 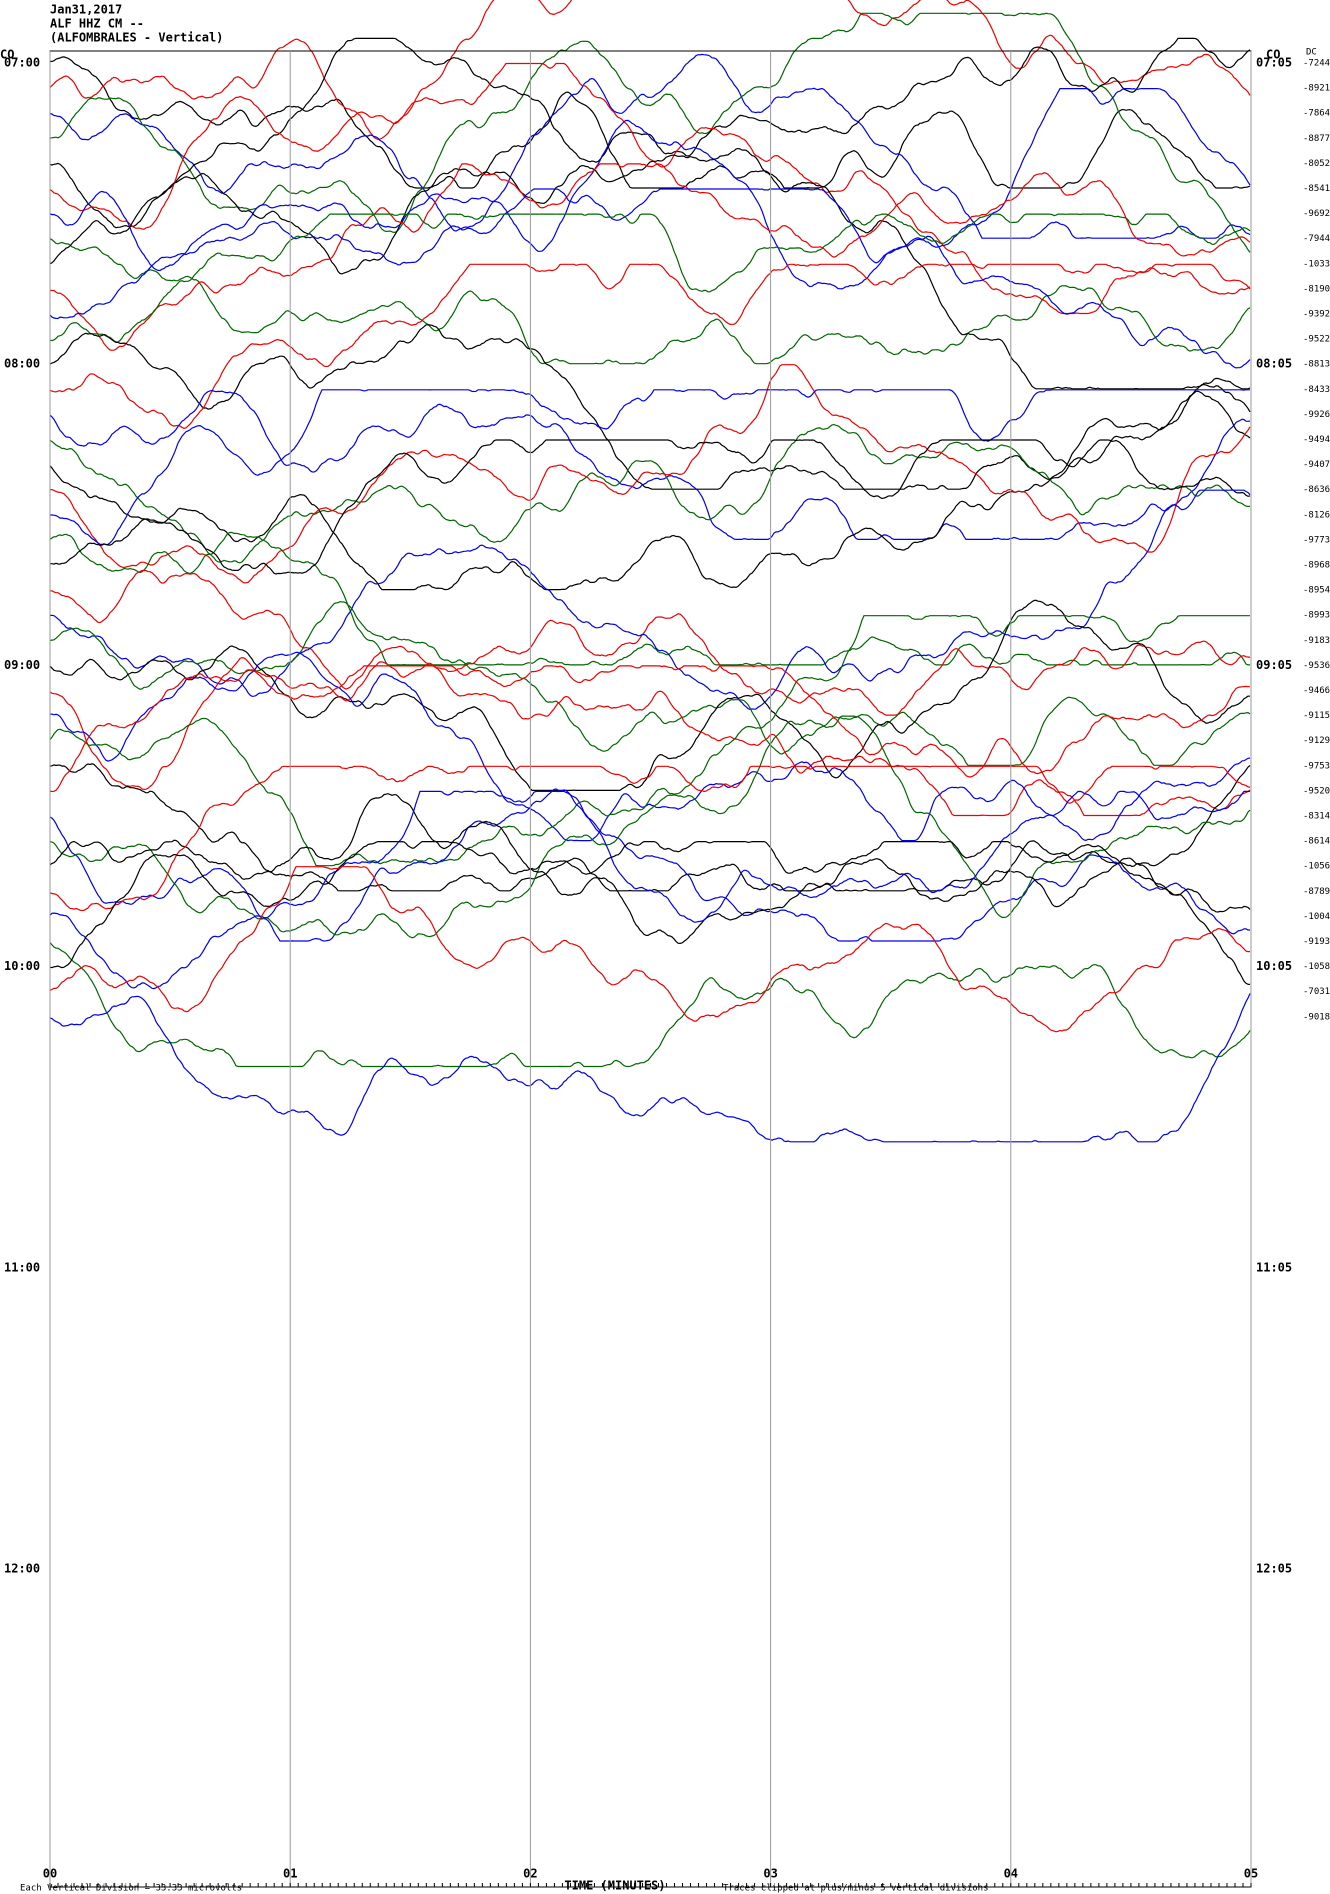 What do you see at coordinates (1316, 289) in the screenshot?
I see `dc-value: -8190` at bounding box center [1316, 289].